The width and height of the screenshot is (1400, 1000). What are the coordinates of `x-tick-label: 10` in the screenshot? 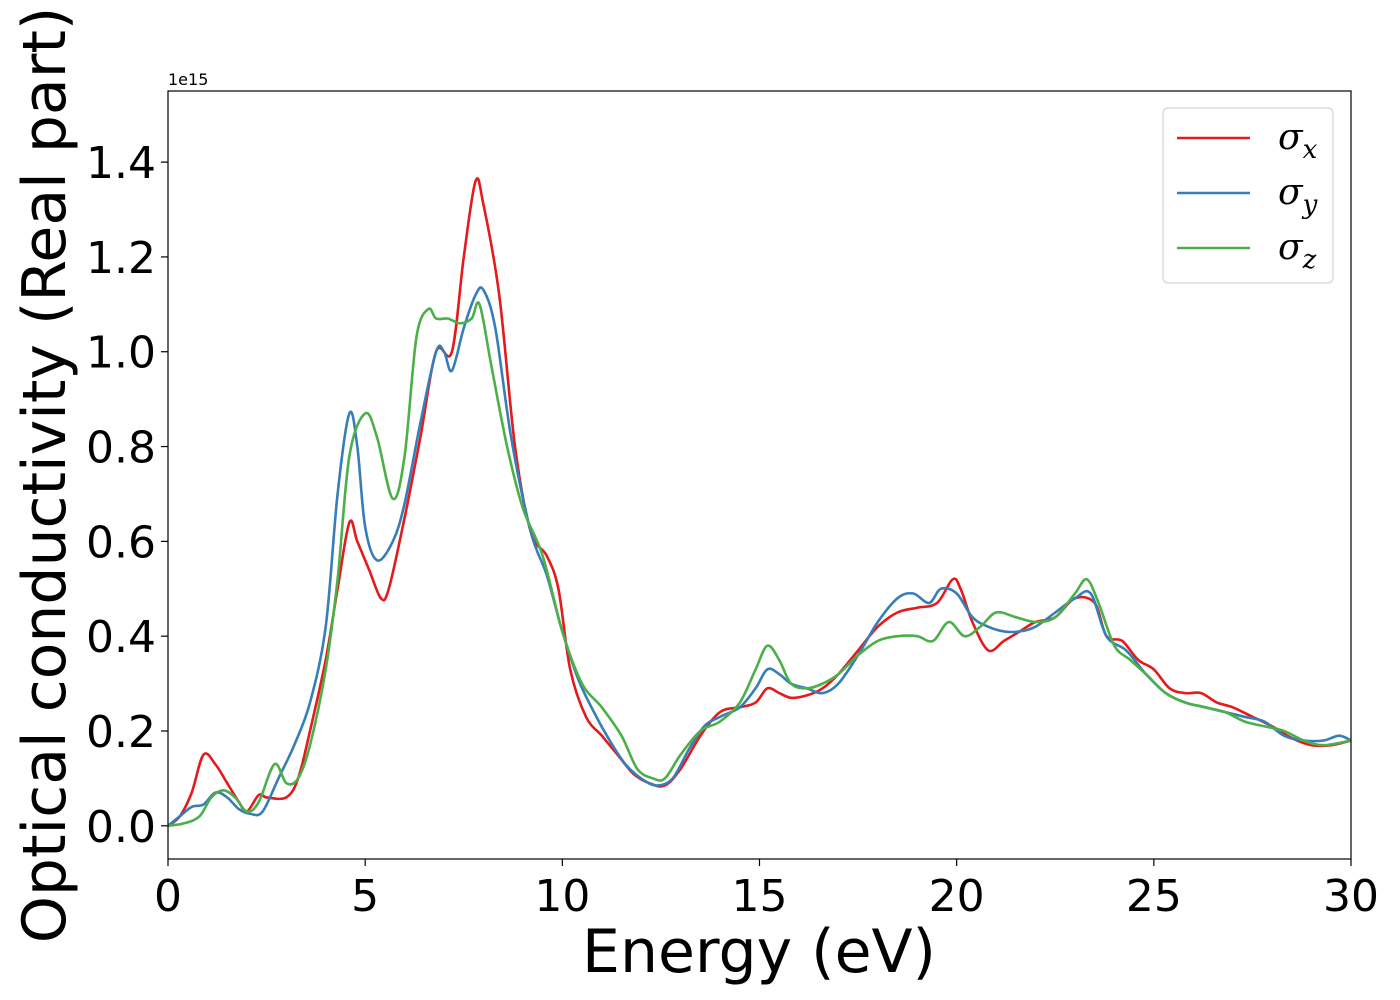 It's located at (562, 896).